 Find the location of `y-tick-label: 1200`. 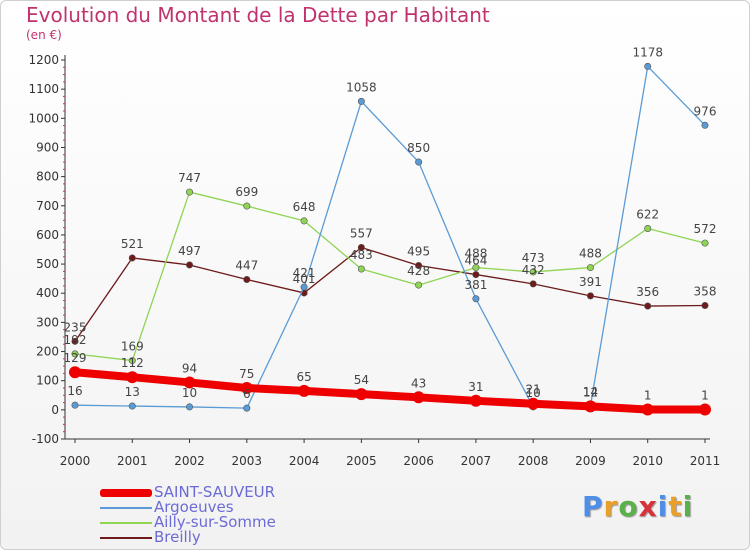

y-tick-label: 1200 is located at coordinates (43, 60).